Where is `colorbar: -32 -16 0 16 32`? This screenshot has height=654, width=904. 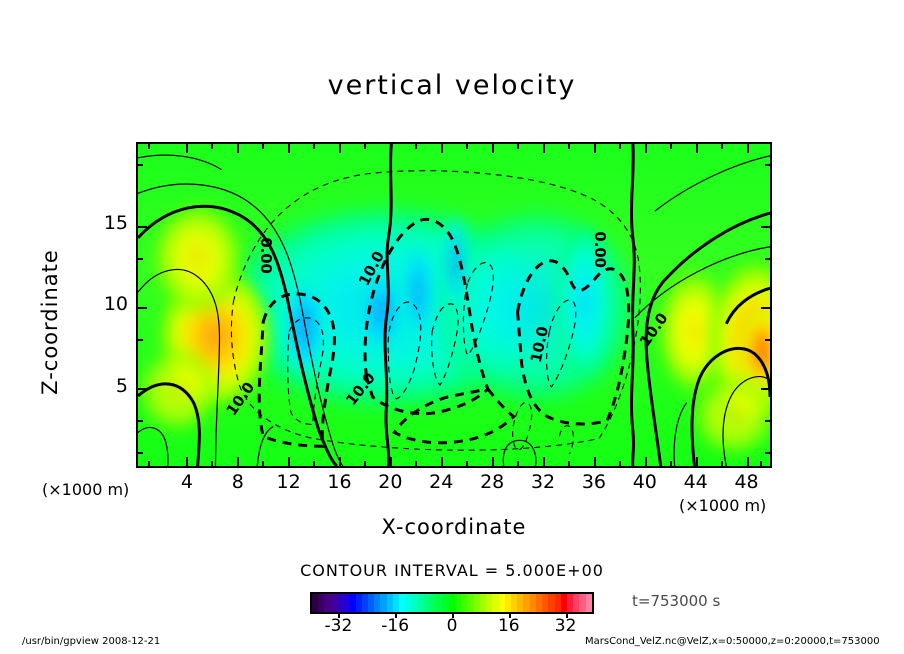
colorbar: -32 -16 0 16 32 is located at coordinates (452, 614).